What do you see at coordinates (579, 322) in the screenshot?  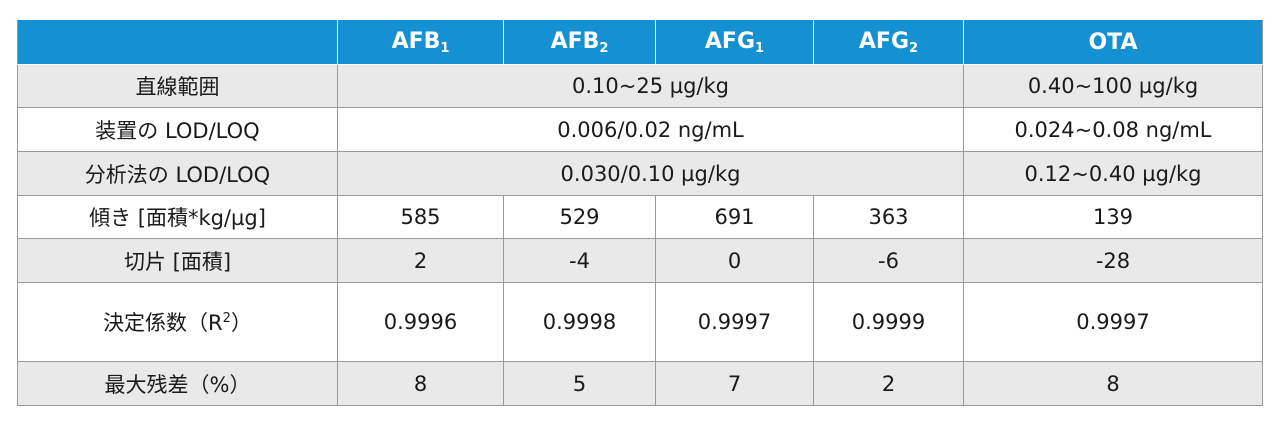 I see `cell-afb2: 0.9998` at bounding box center [579, 322].